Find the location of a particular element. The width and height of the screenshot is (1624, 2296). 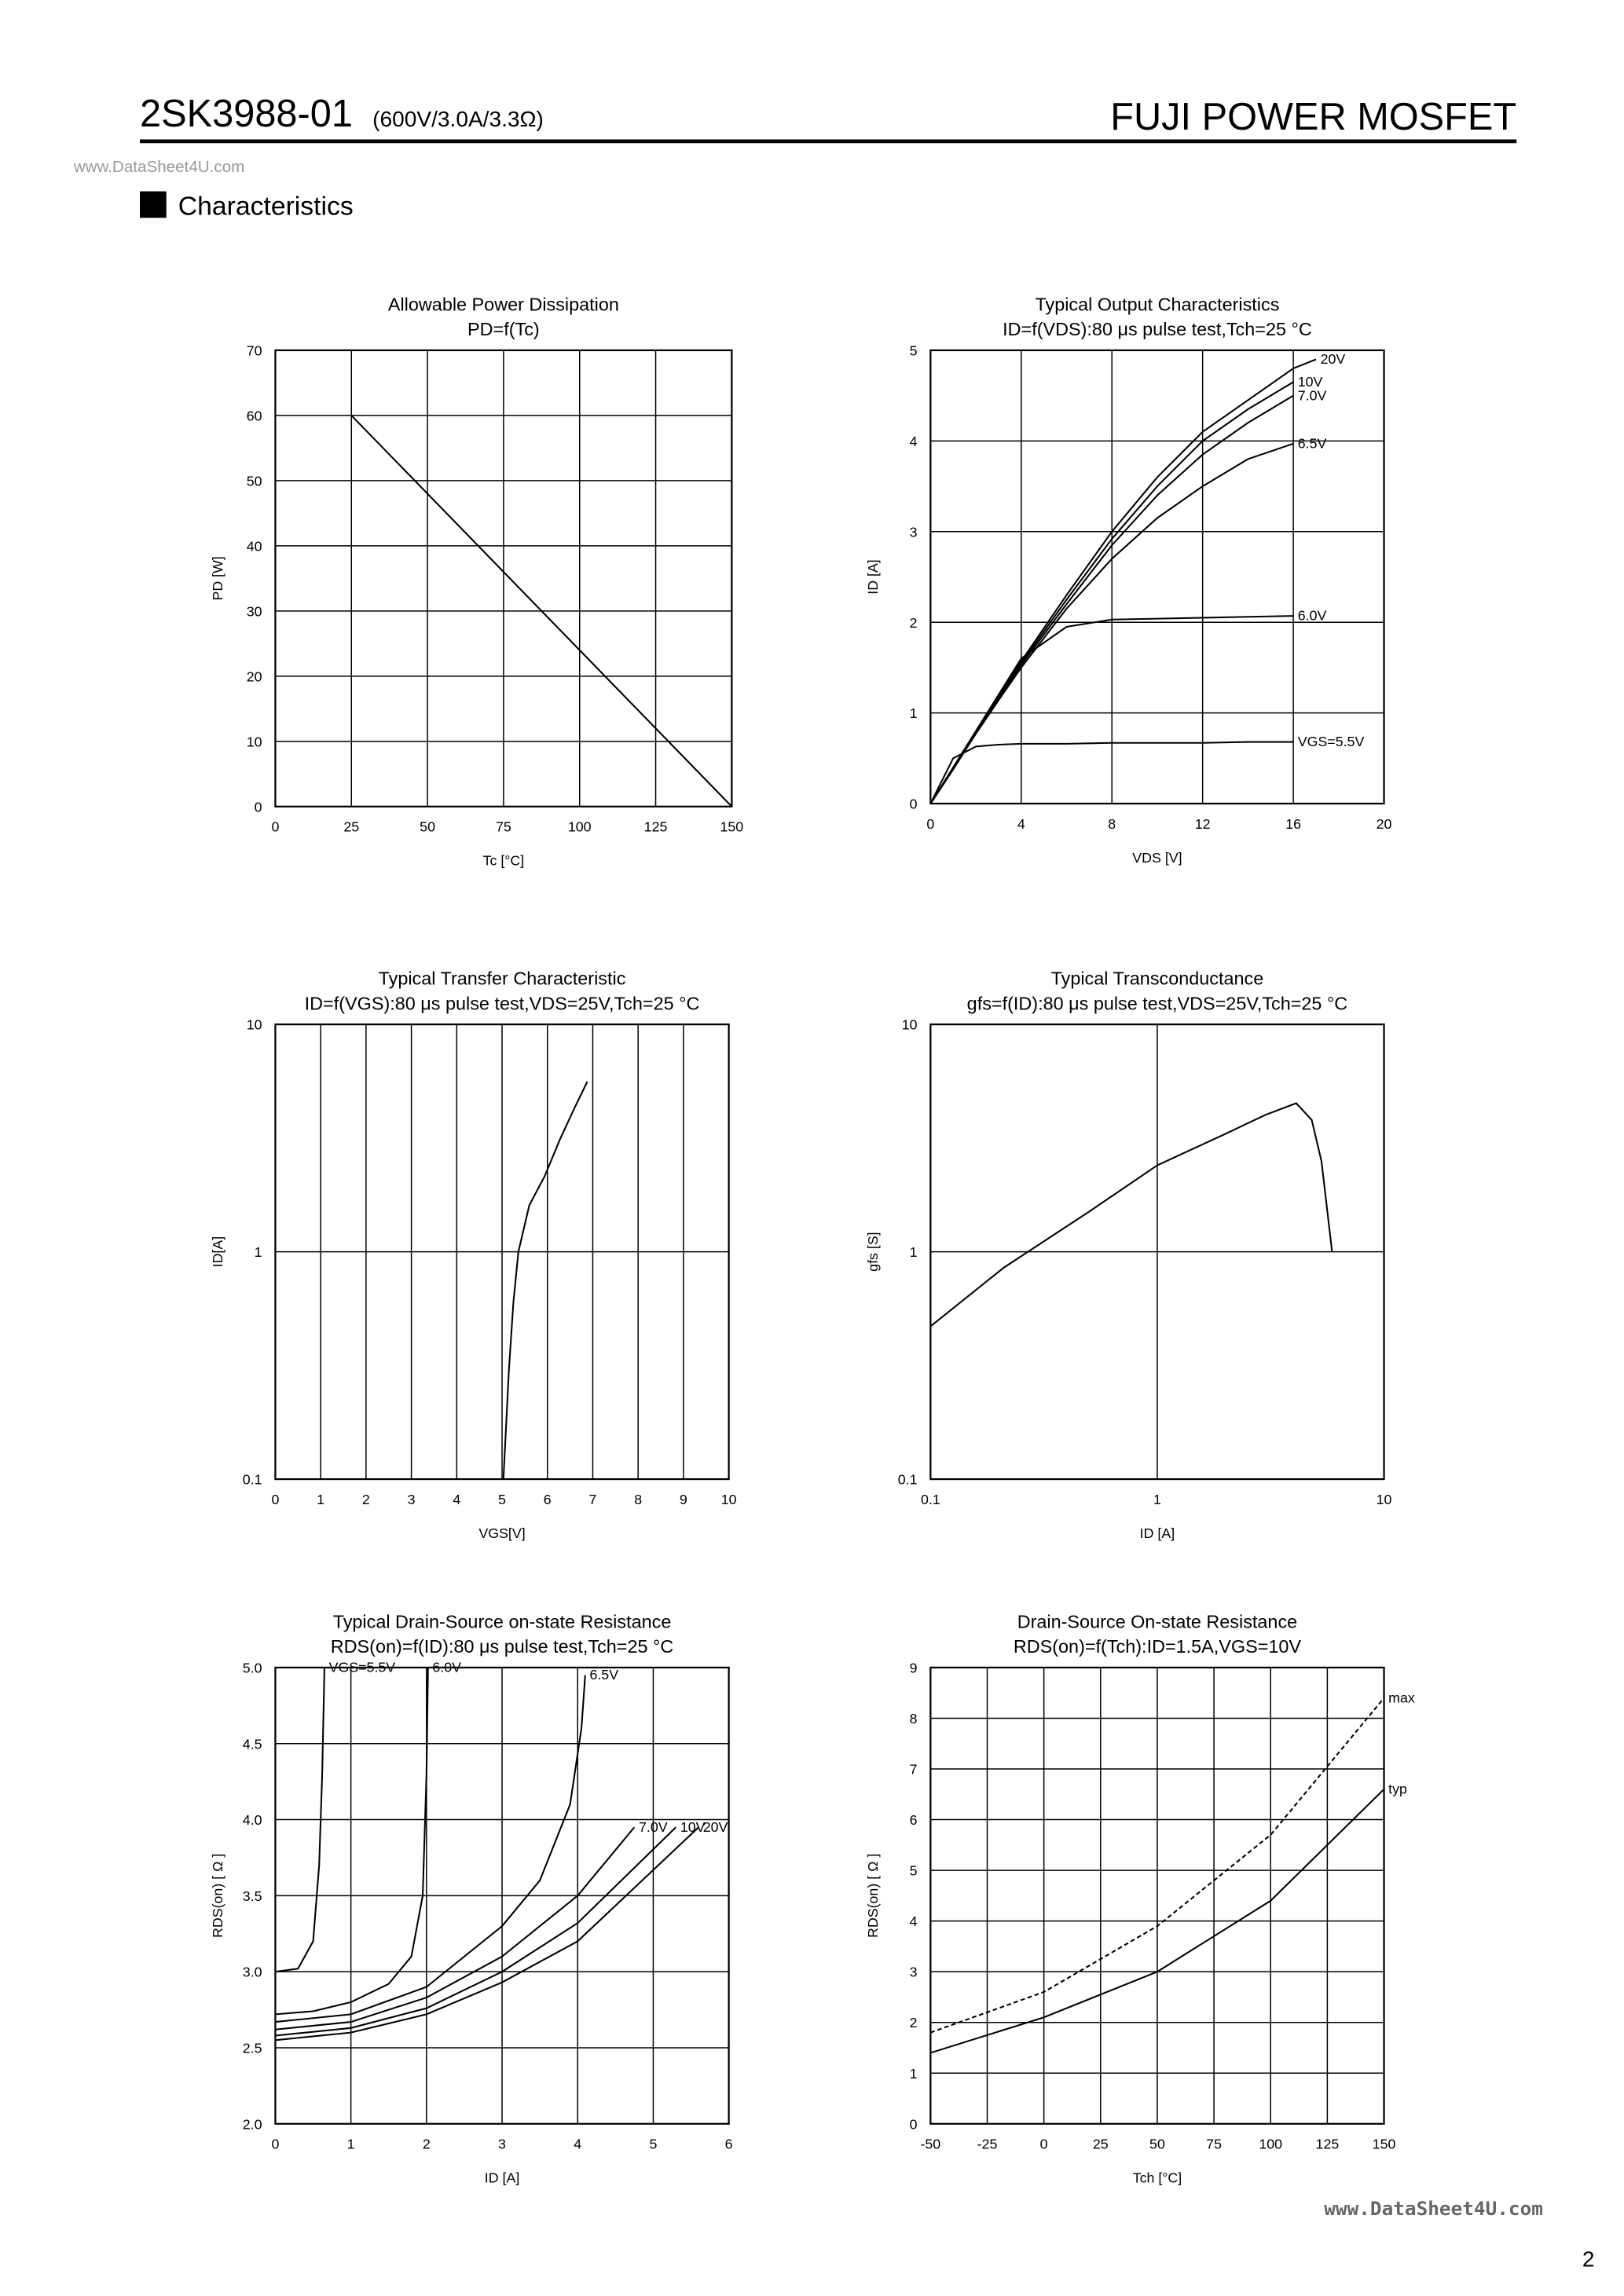

x-tick-label: 20 is located at coordinates (1385, 824).